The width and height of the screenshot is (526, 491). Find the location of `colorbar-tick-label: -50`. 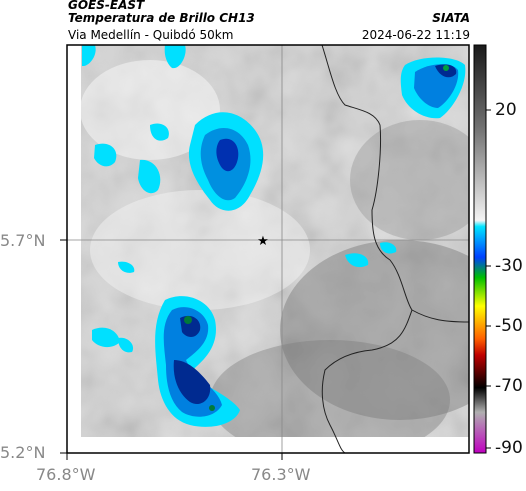

colorbar-tick-label: -50 is located at coordinates (509, 326).